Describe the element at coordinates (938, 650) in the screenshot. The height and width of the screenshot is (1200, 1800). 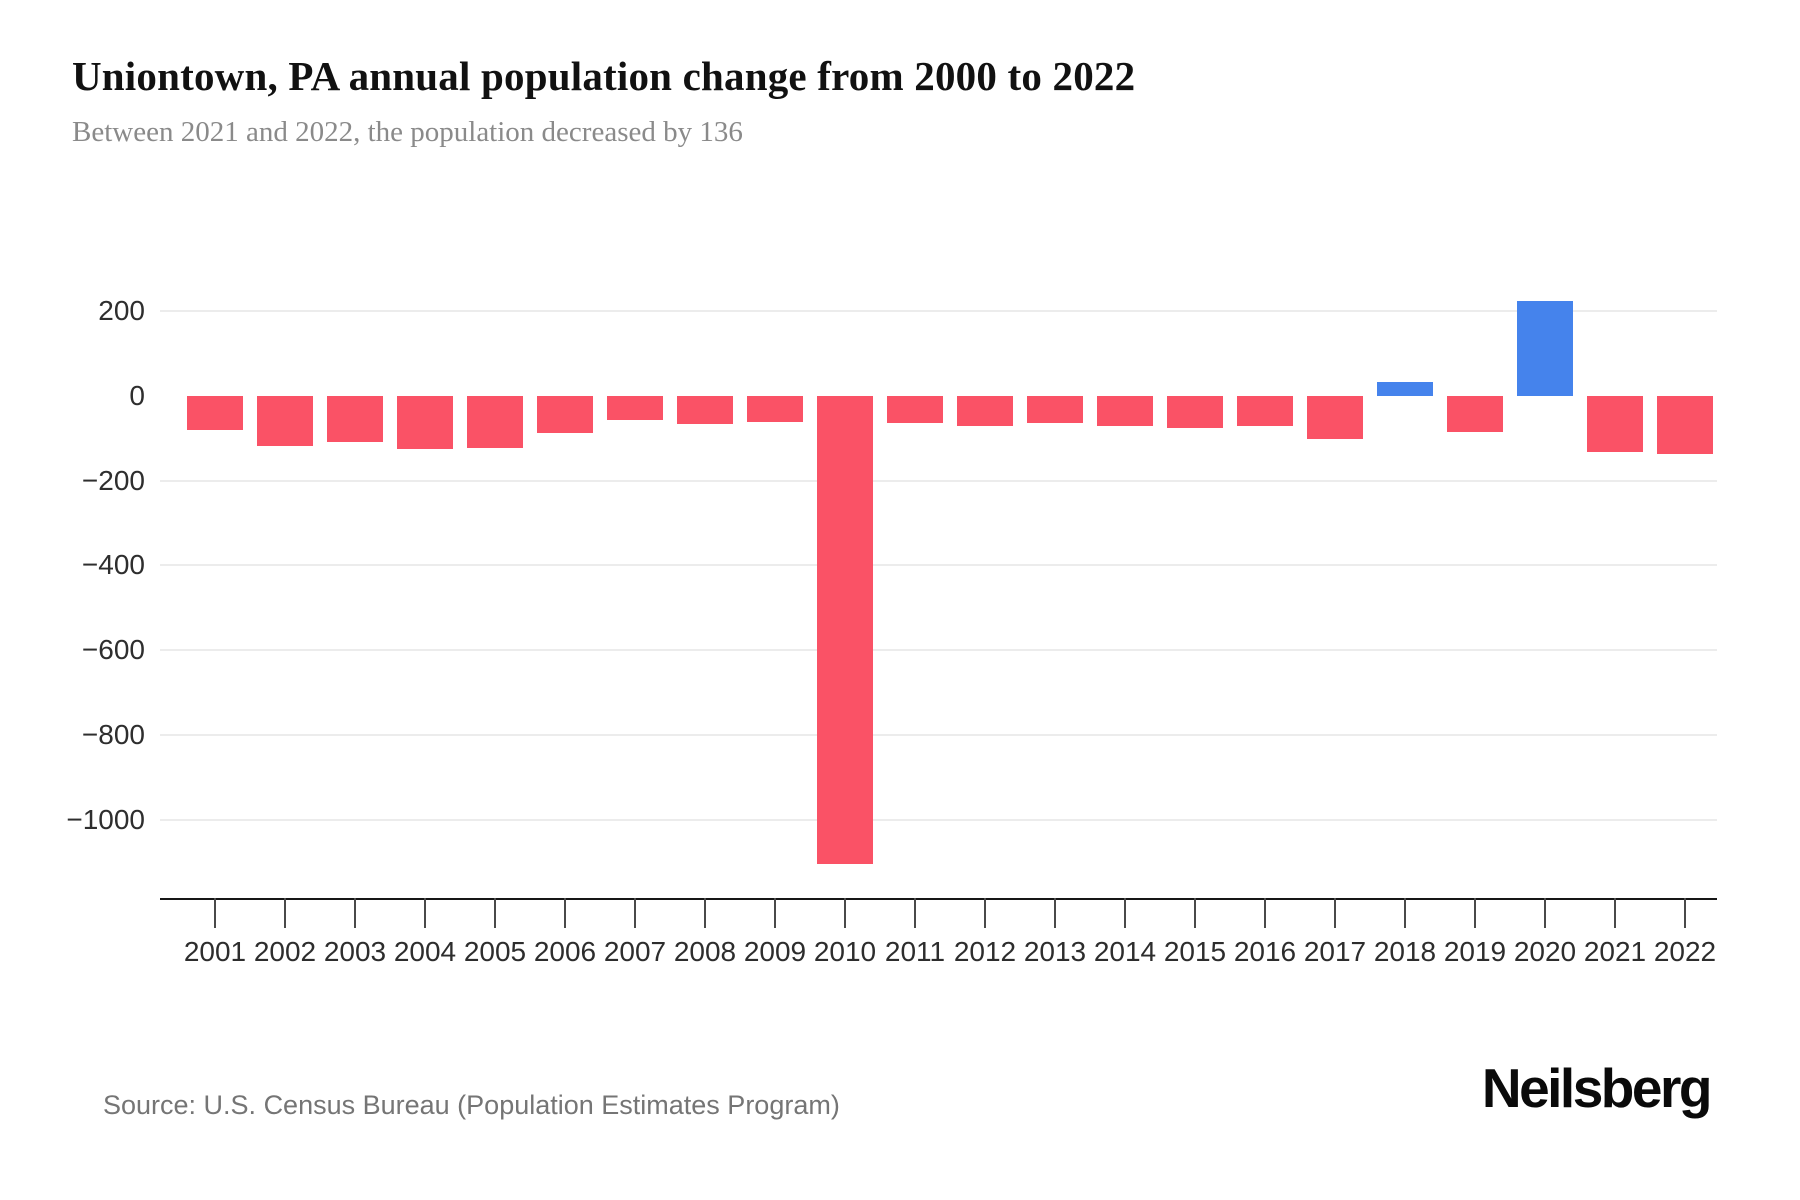
I see `gridline--600` at that location.